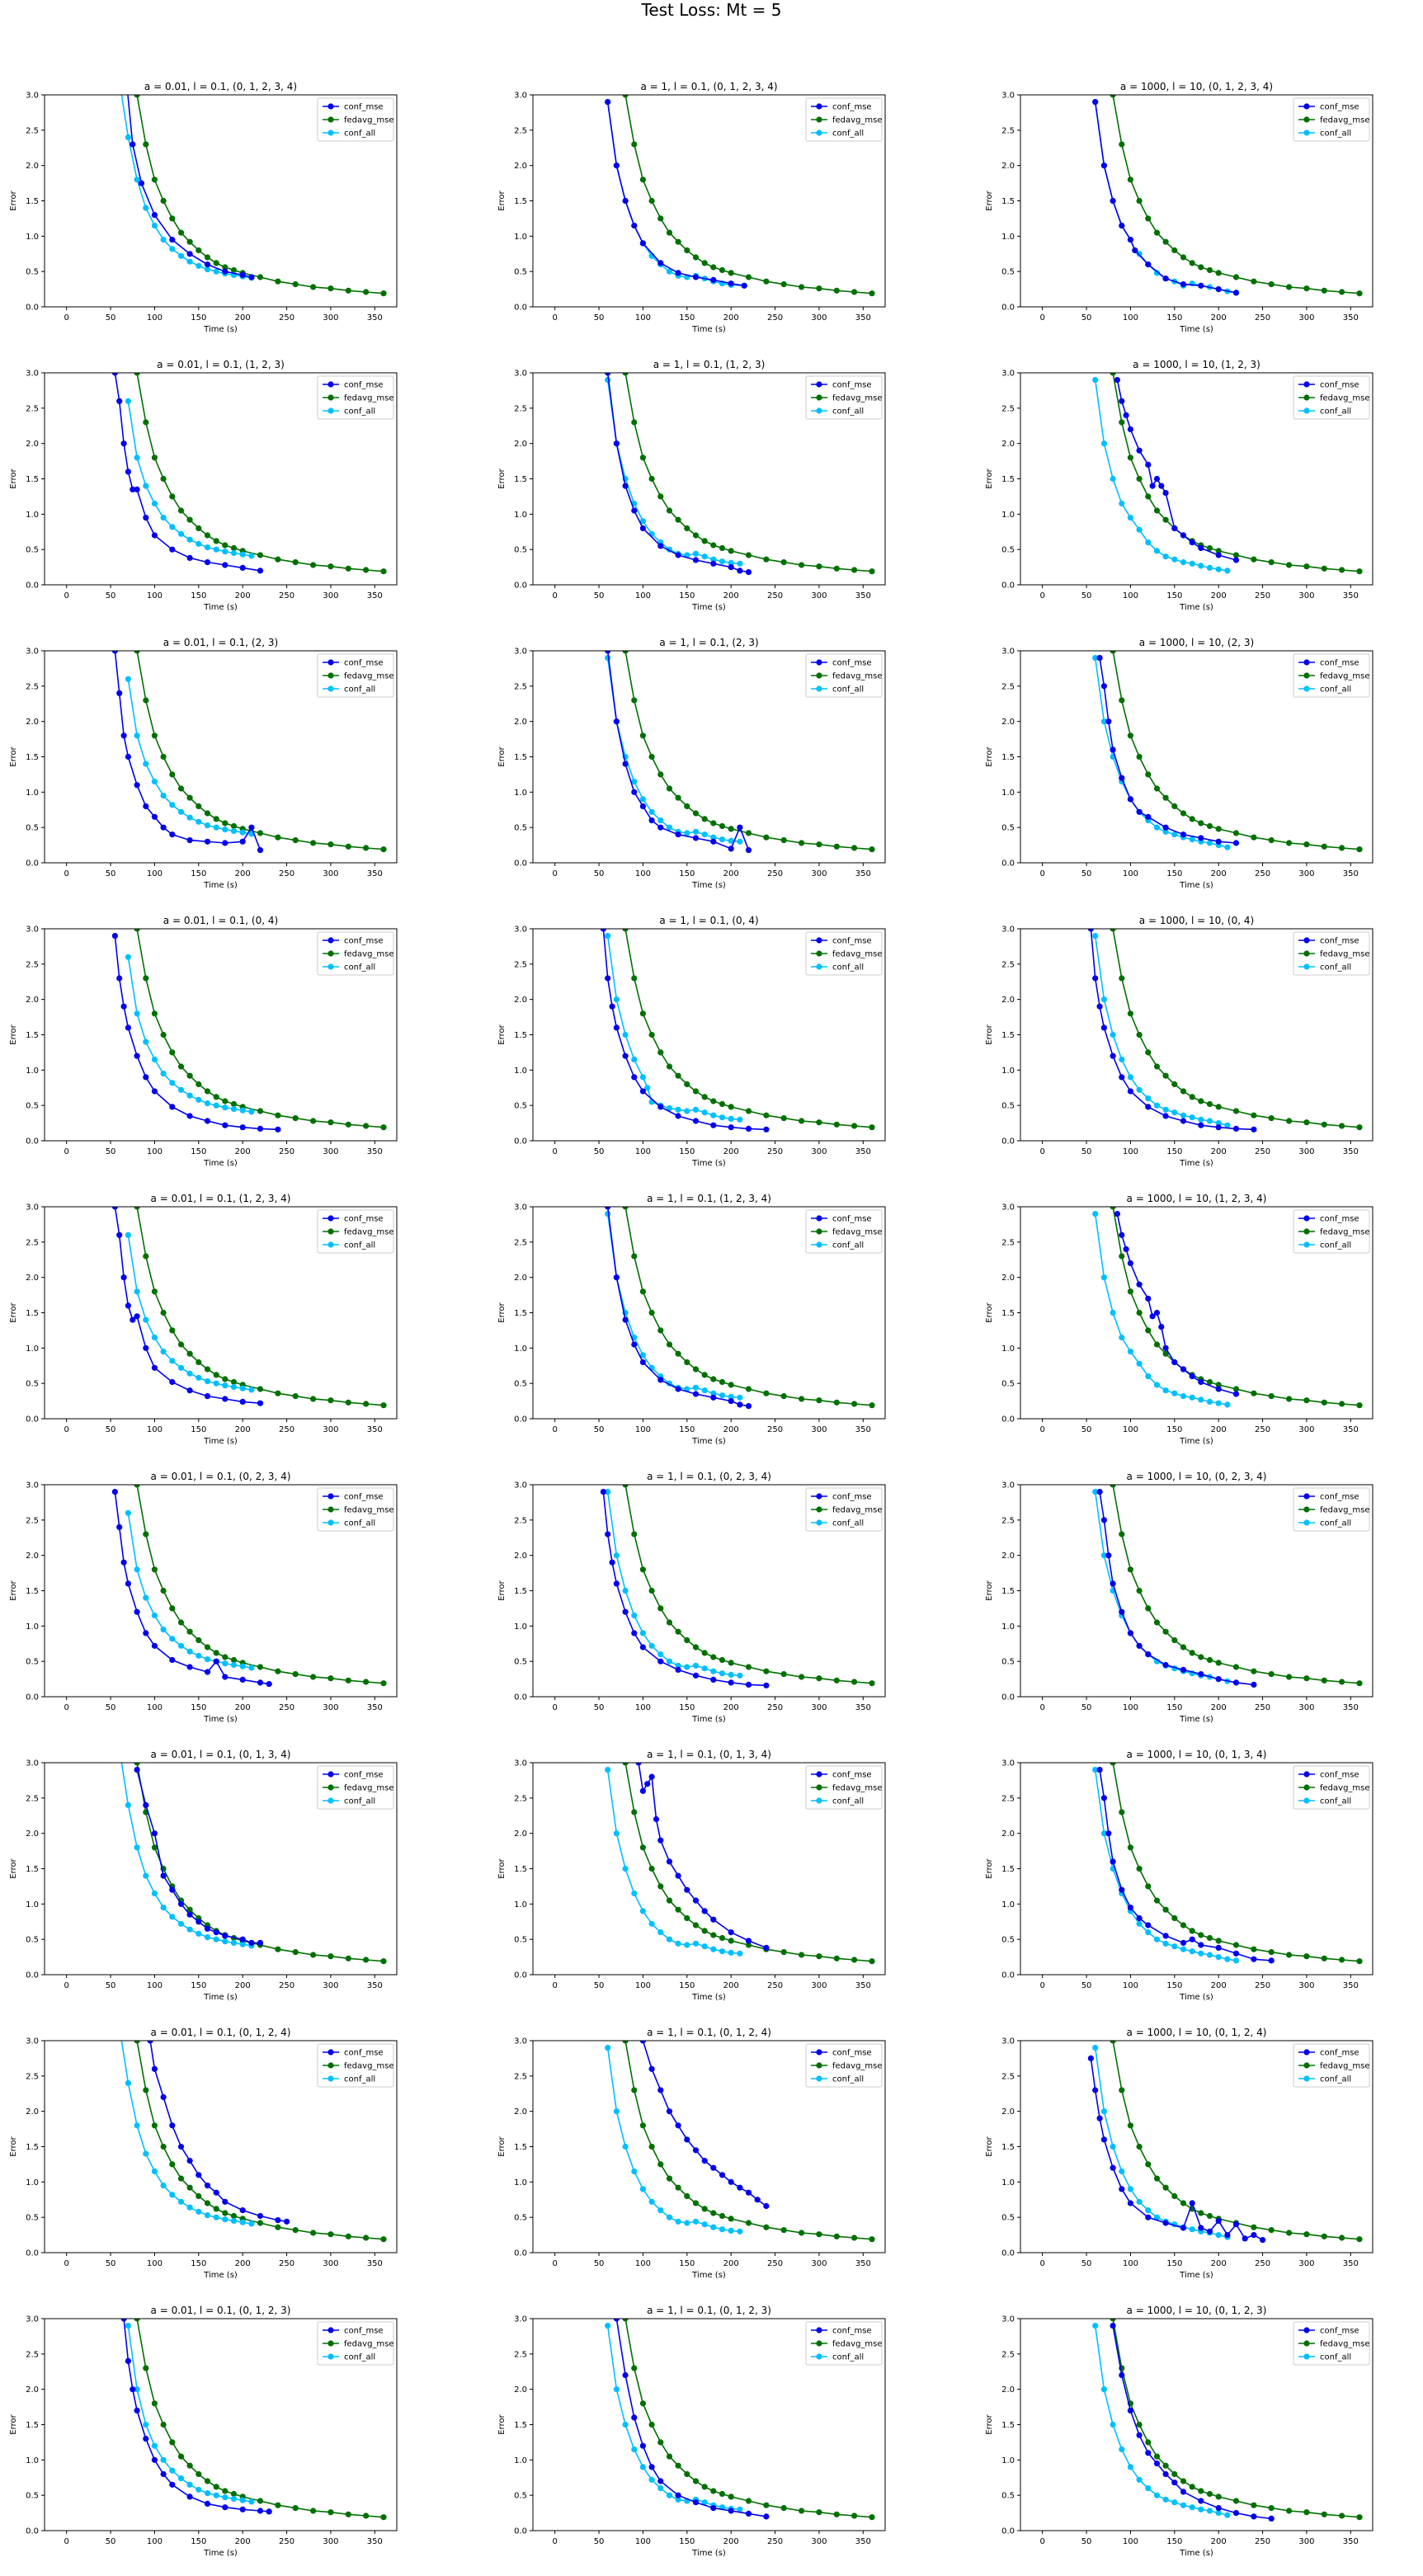 The image size is (1423, 2576). Describe the element at coordinates (32, 1384) in the screenshot. I see `y-tick-label: 0.5` at that location.